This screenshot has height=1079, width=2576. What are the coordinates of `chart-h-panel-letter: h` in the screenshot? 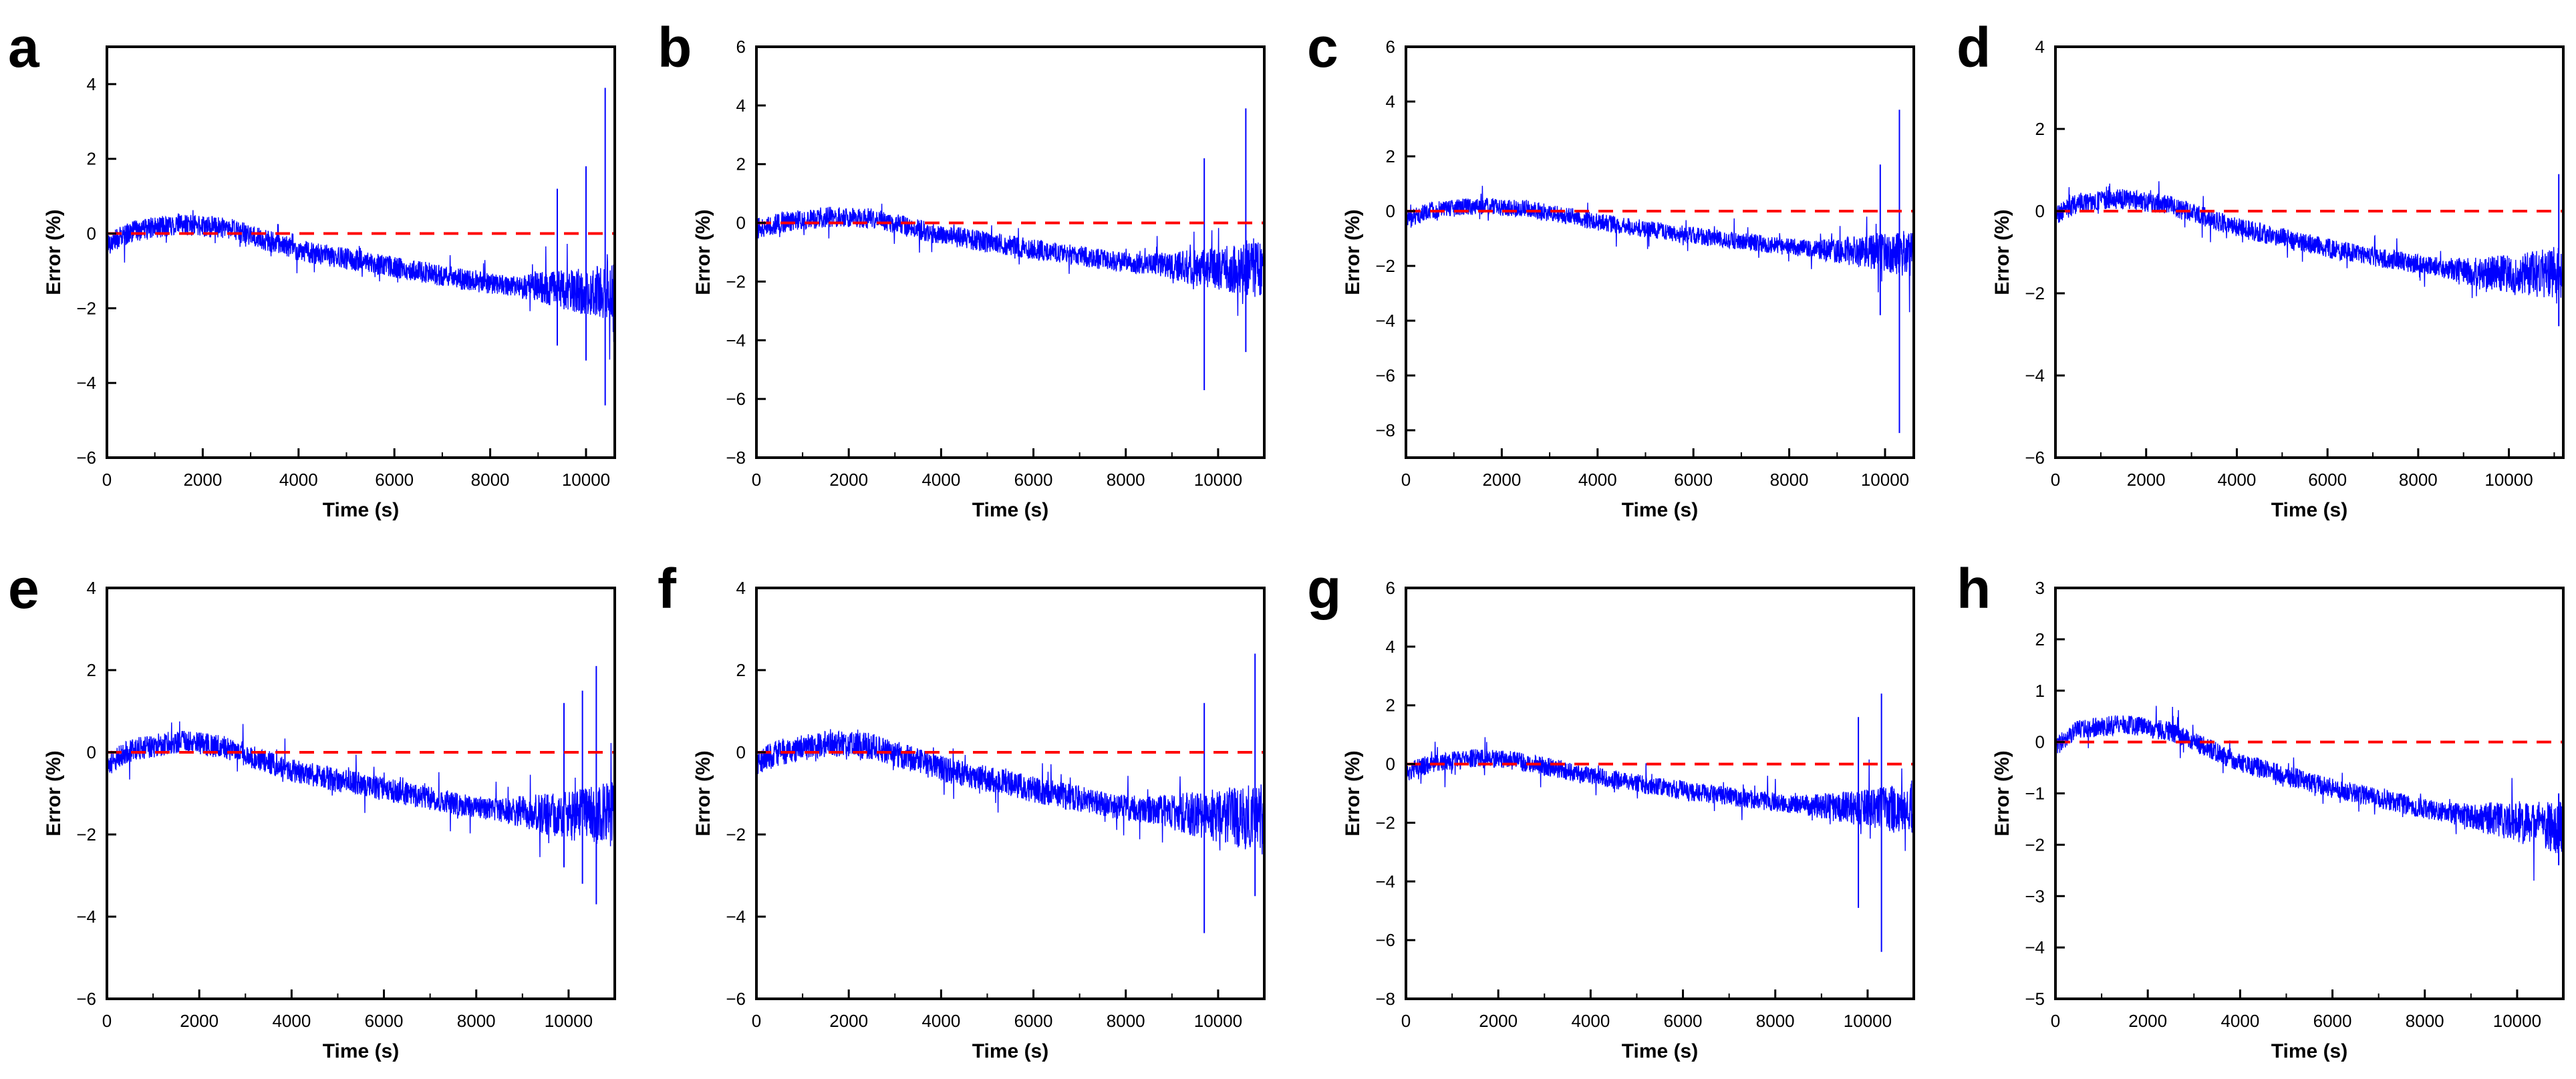 It's located at (1974, 588).